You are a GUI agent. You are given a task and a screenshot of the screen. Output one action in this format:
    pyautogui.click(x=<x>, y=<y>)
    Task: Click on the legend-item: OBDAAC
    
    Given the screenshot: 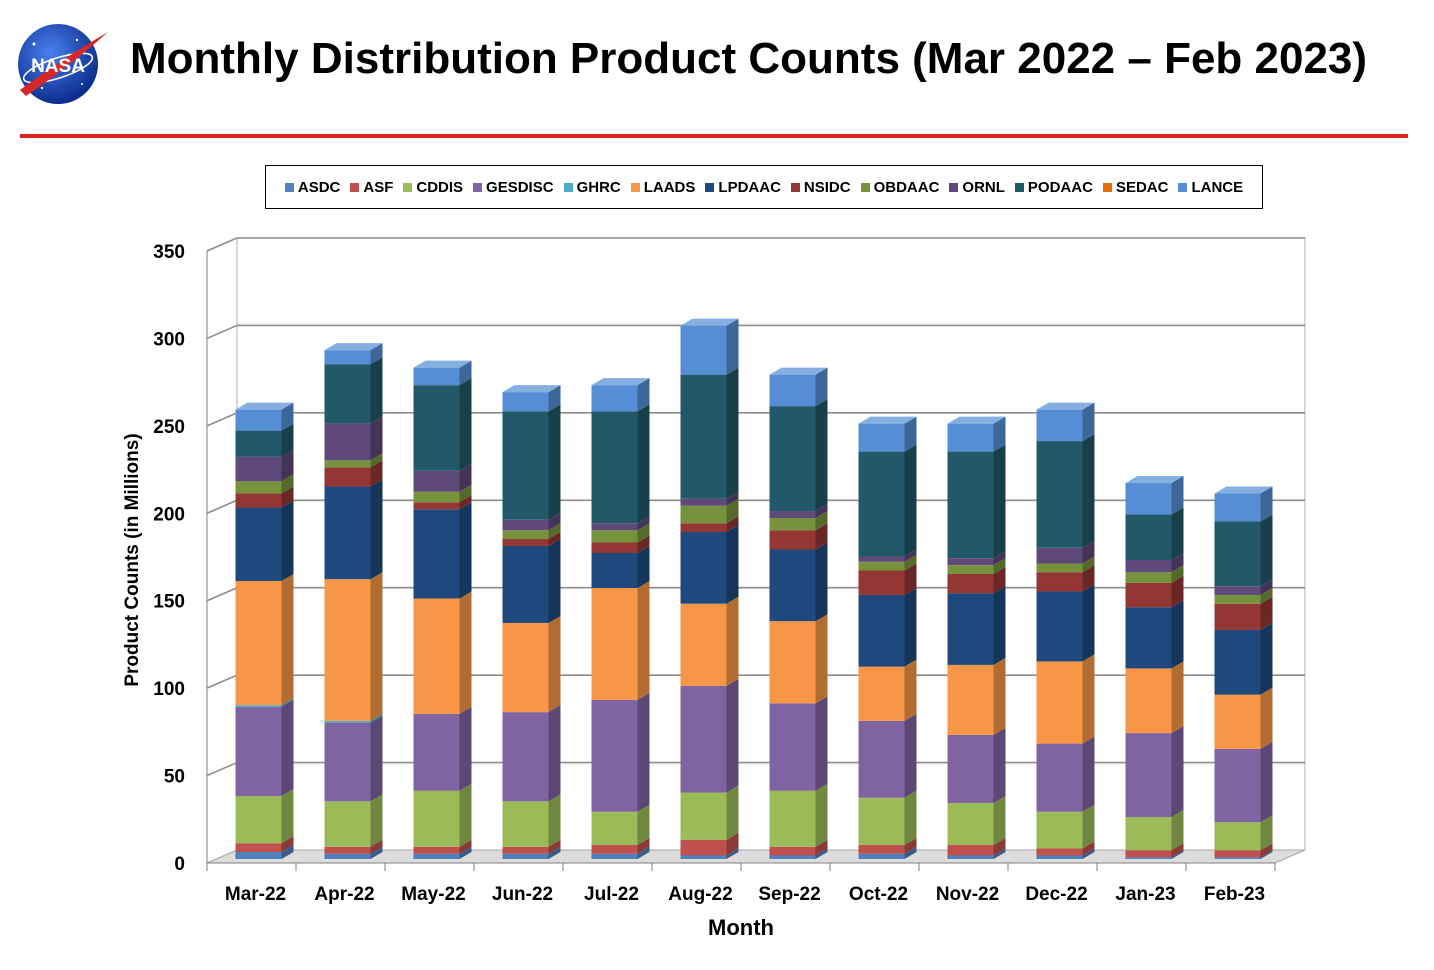 What is the action you would take?
    pyautogui.click(x=899, y=187)
    